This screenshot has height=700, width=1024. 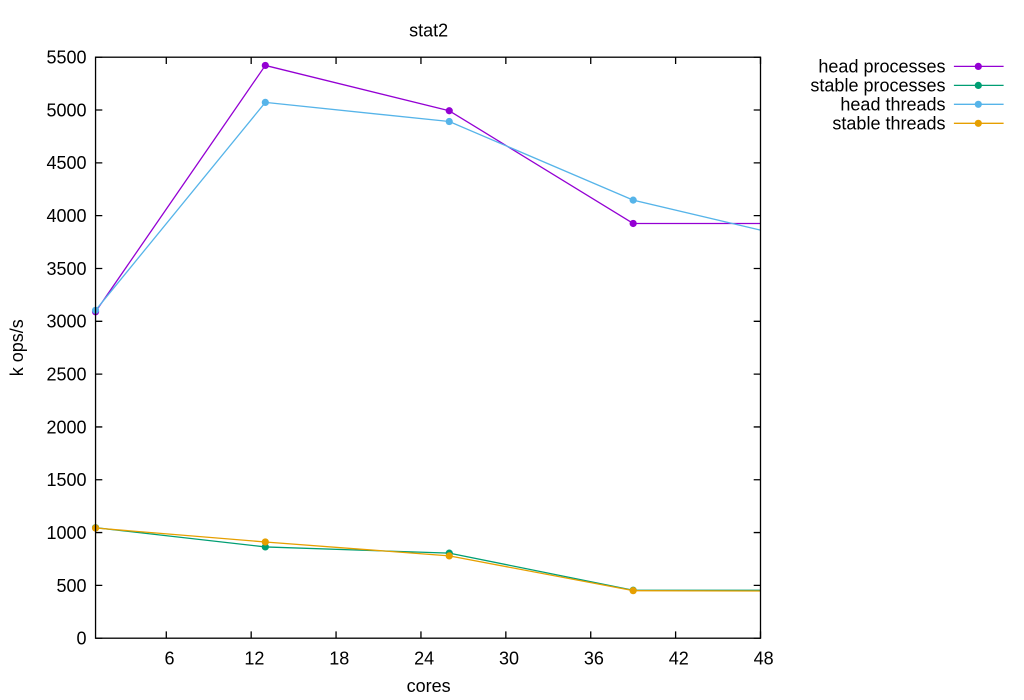 What do you see at coordinates (764, 659) in the screenshot?
I see `svg-text: 48` at bounding box center [764, 659].